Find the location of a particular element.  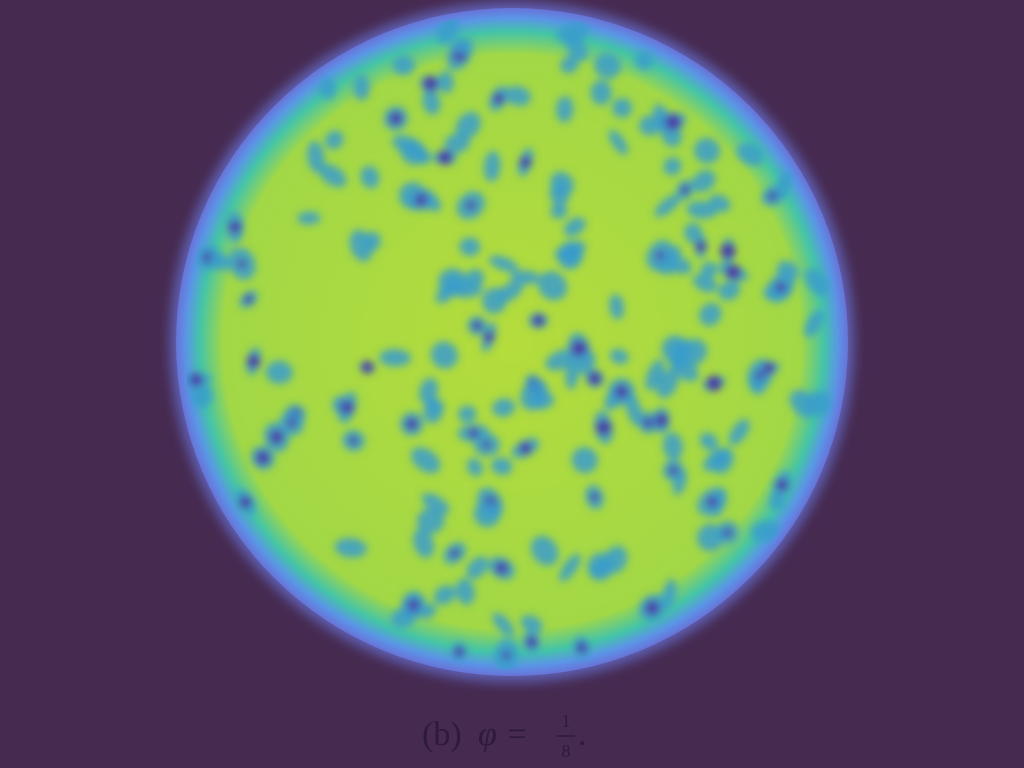

caption: (b) φ = 1 8 . is located at coordinates (504, 736).